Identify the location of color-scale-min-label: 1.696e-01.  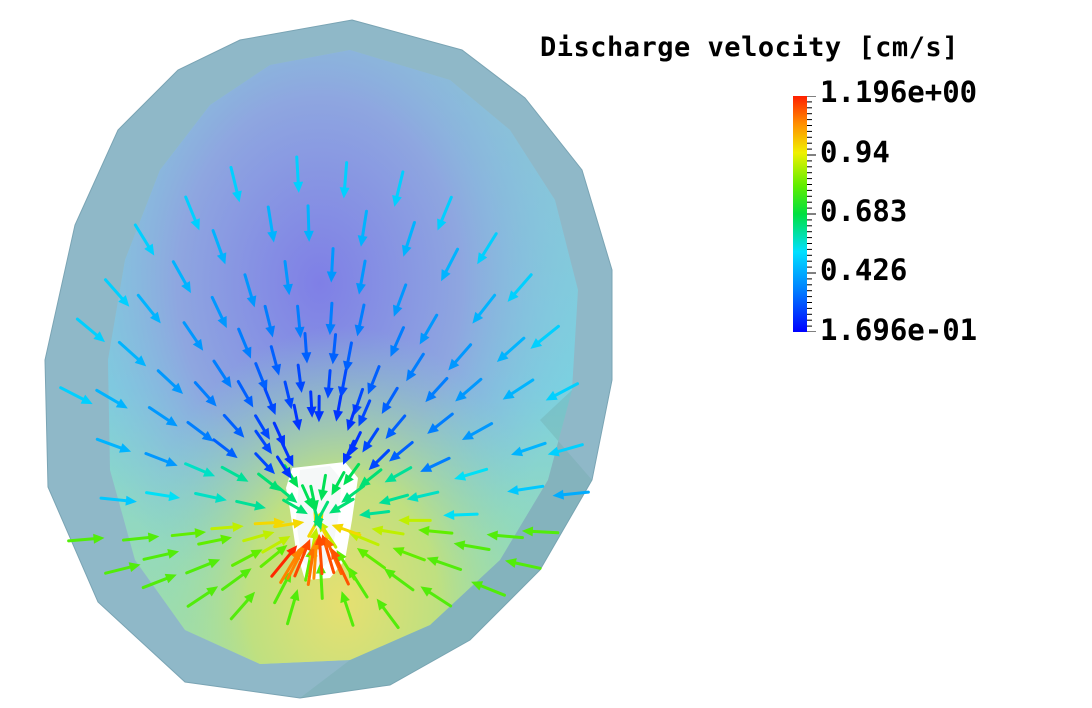
(899, 330).